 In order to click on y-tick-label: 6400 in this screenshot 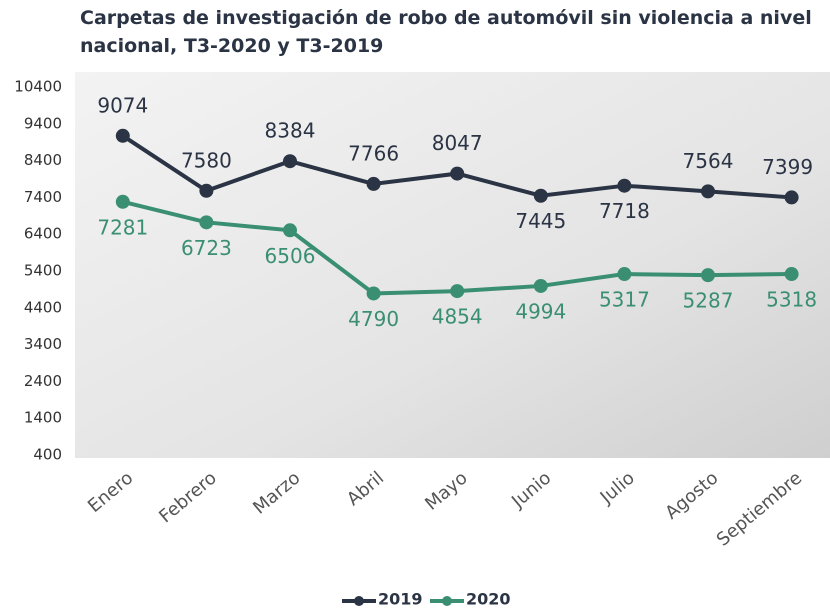, I will do `click(43, 234)`.